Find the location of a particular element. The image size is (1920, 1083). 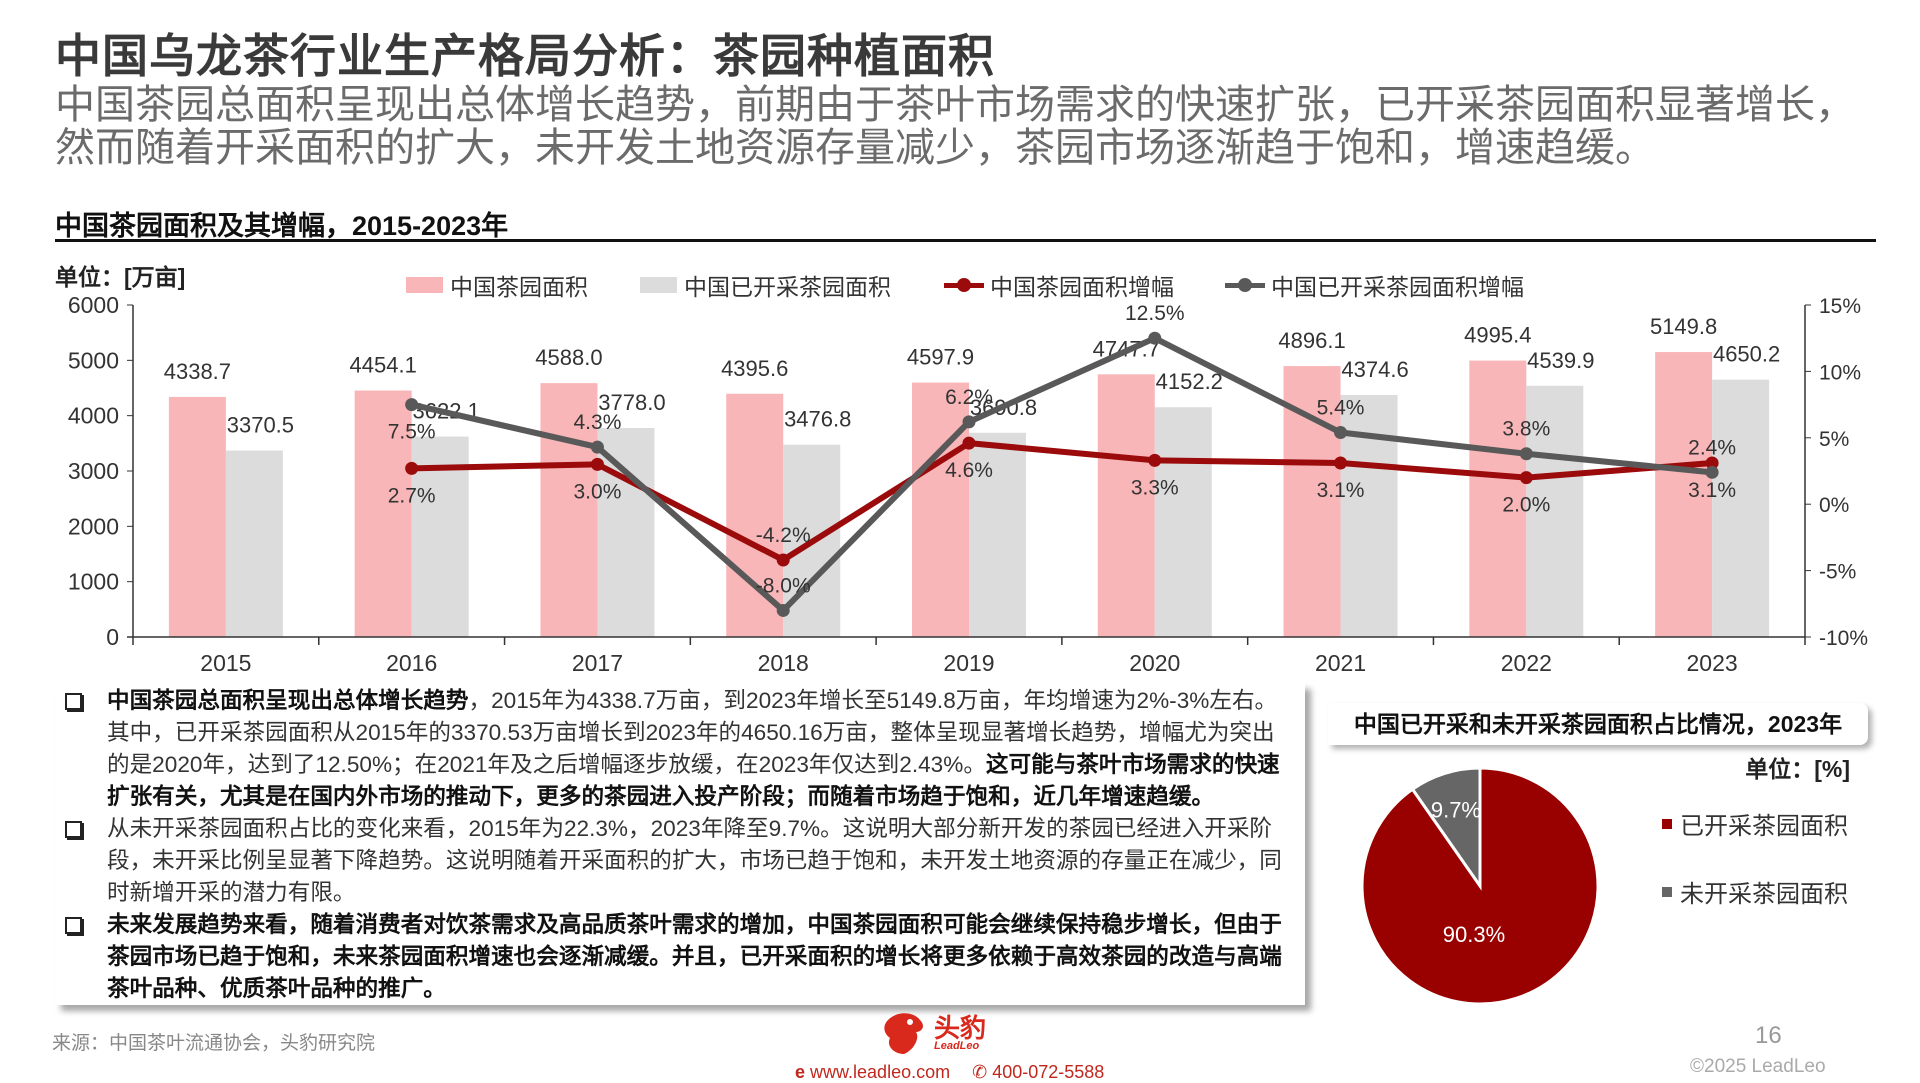

legend-swatch-pink is located at coordinates (424, 285).